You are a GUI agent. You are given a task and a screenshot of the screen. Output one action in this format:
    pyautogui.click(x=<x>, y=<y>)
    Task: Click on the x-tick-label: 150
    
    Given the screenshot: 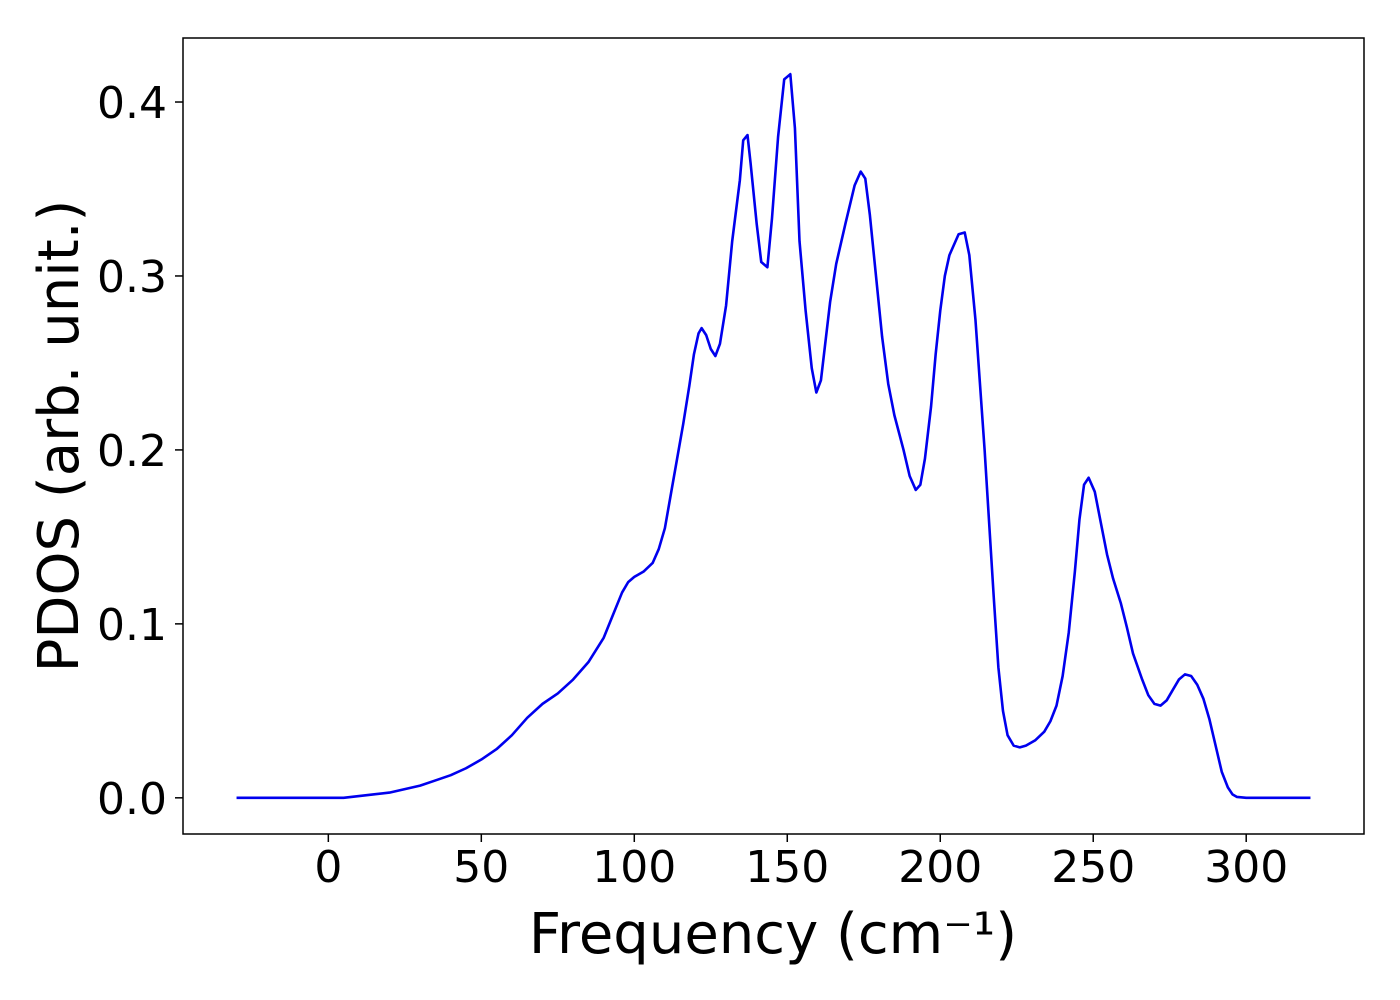 What is the action you would take?
    pyautogui.click(x=787, y=867)
    